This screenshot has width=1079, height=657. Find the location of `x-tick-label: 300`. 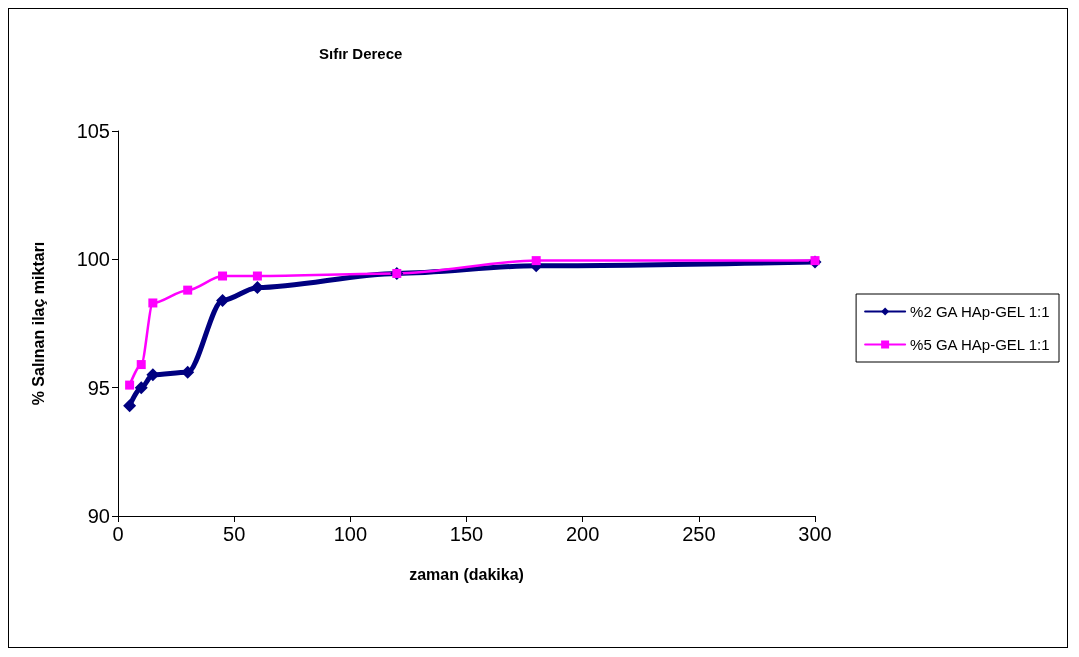

x-tick-label: 300 is located at coordinates (815, 534).